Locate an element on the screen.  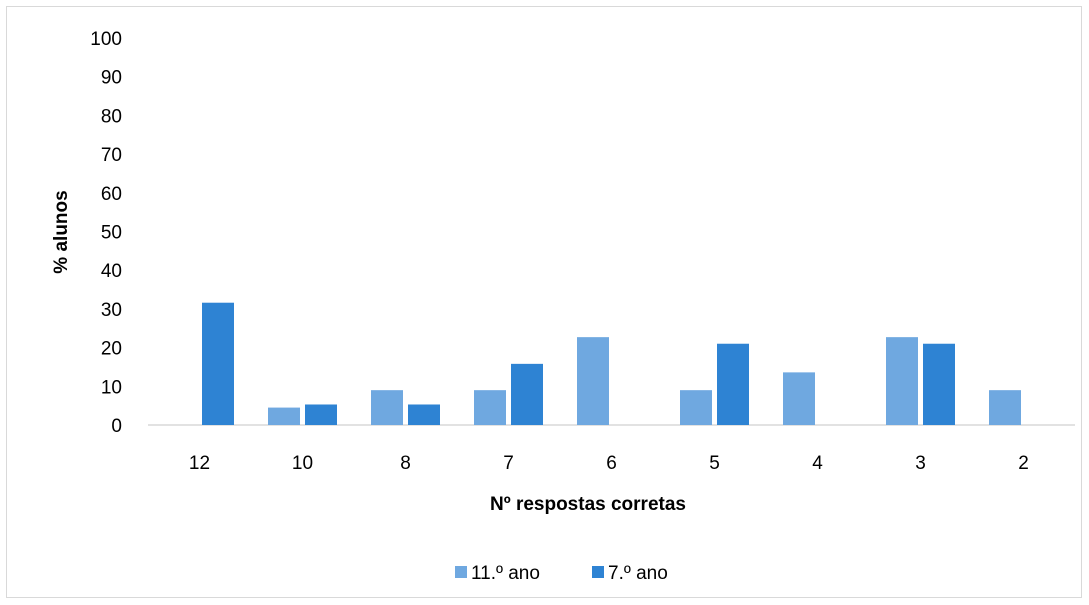
legend: 11.º ano 7.º ano is located at coordinates (561, 573).